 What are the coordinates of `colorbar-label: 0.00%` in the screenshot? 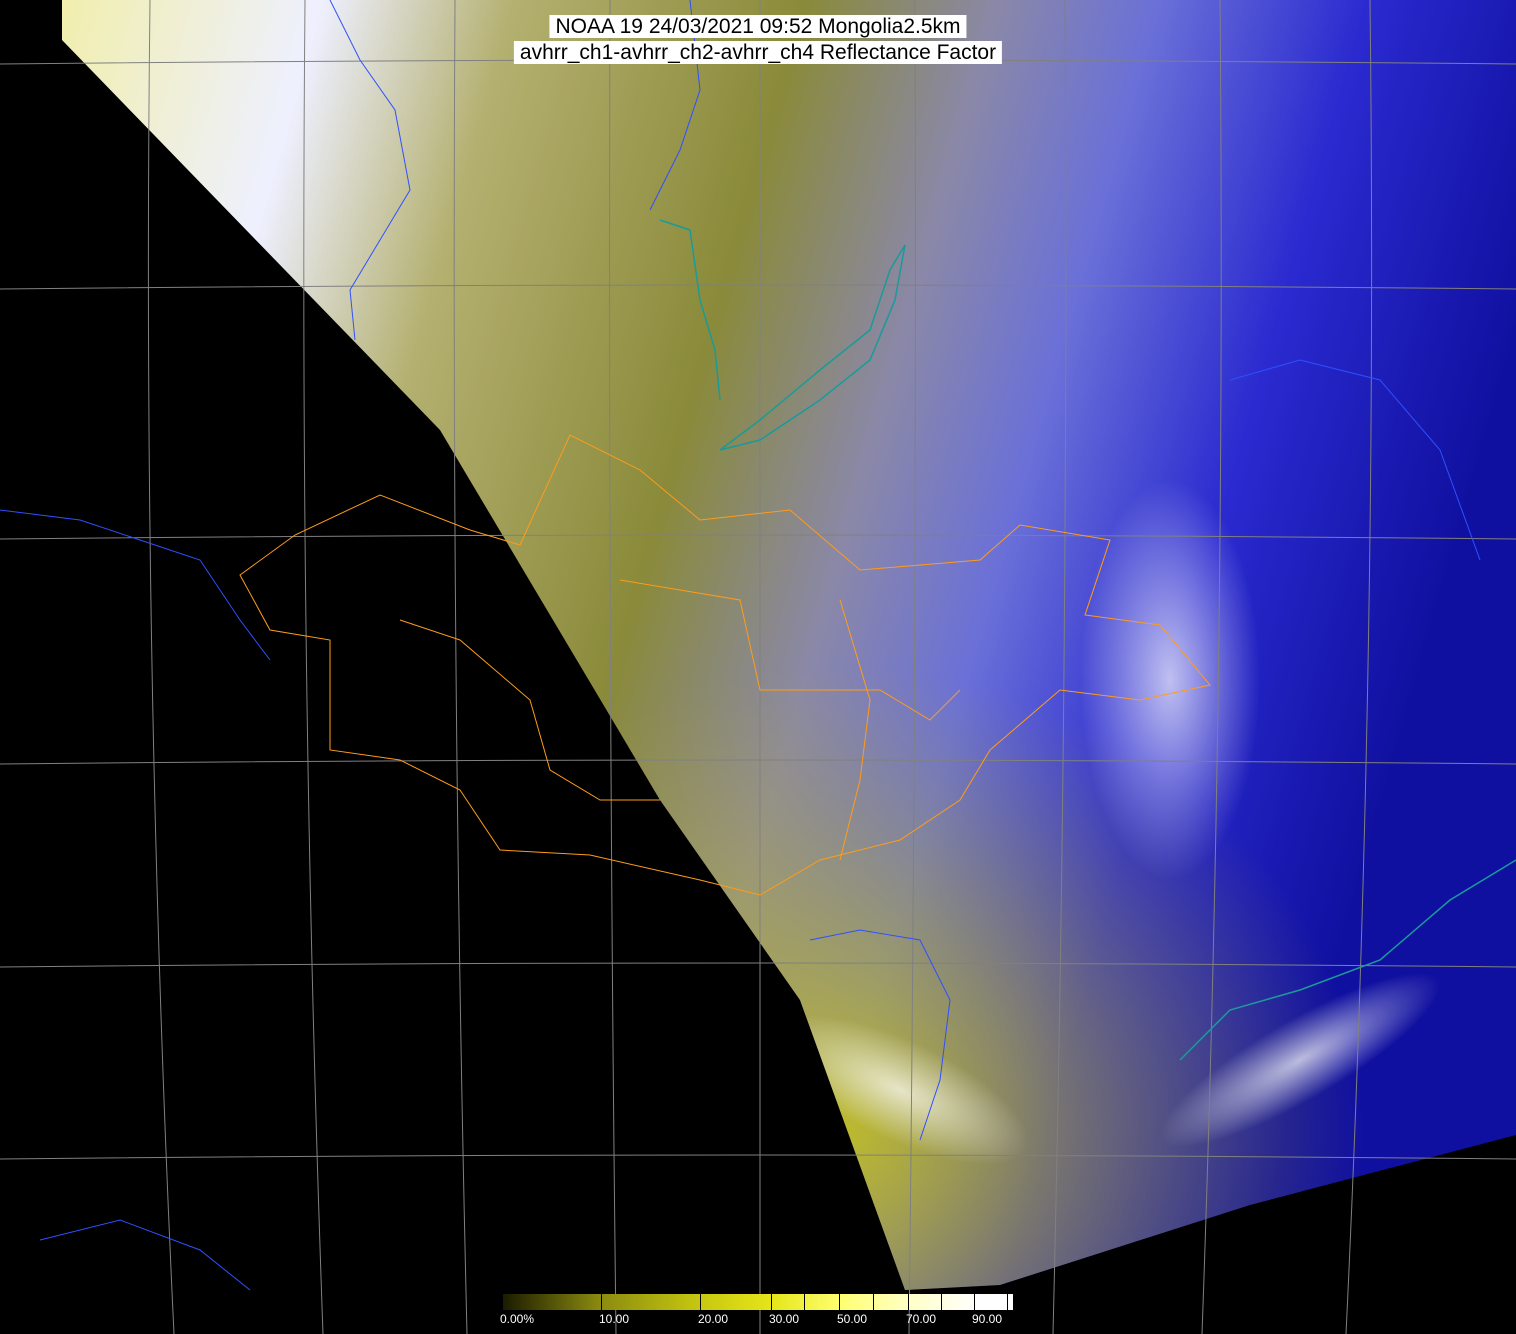 It's located at (517, 1319).